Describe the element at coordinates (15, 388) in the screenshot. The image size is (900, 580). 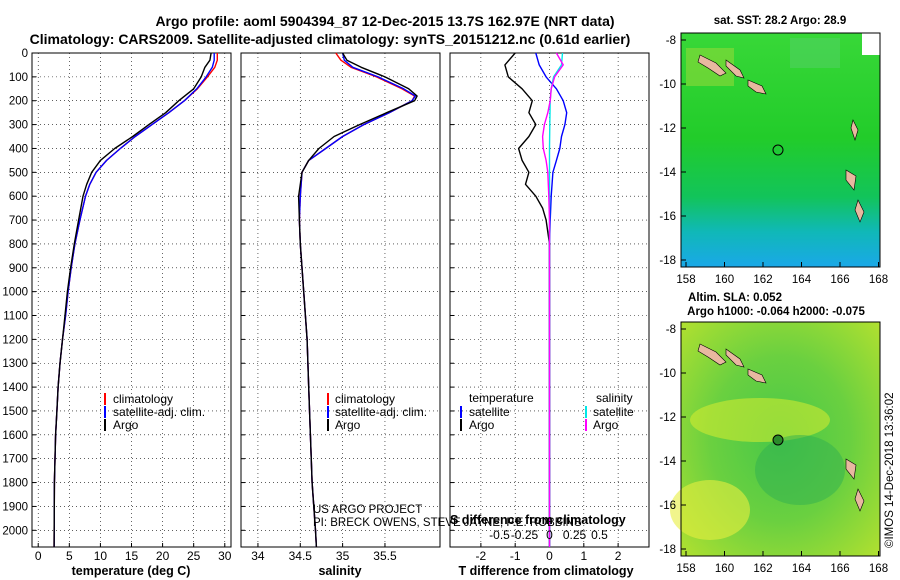
I see `depth-tick-label: 1400` at that location.